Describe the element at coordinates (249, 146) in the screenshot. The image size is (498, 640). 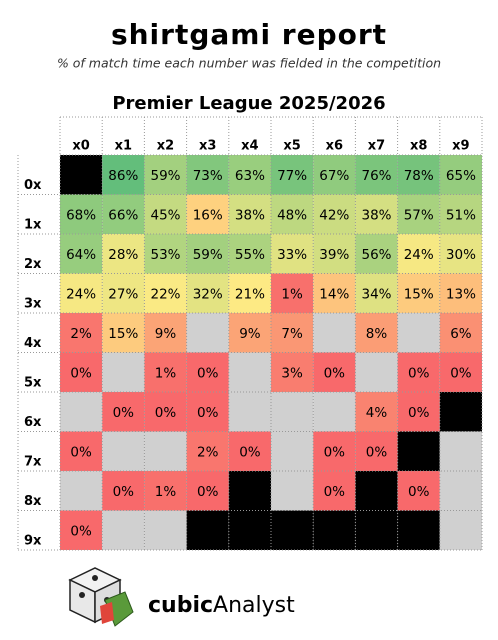
I see `column-label: x4` at that location.